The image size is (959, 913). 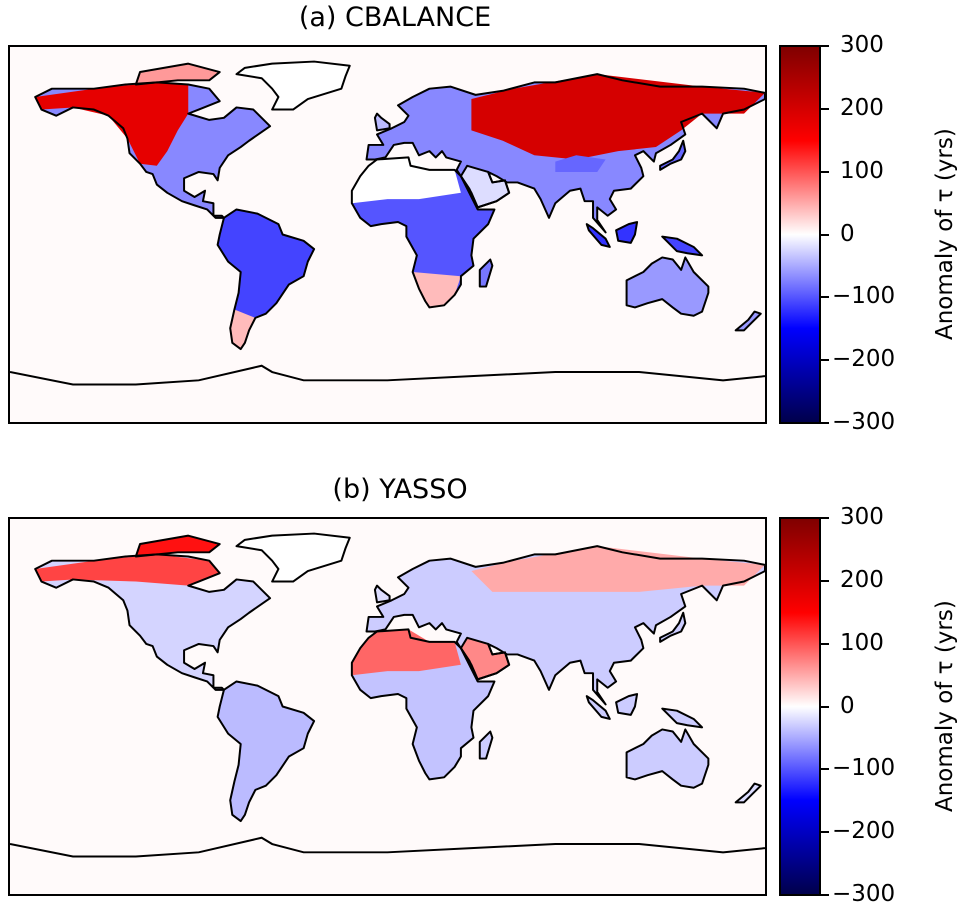 I want to click on panel-a-title: (a) CBALANCE, so click(x=395, y=17).